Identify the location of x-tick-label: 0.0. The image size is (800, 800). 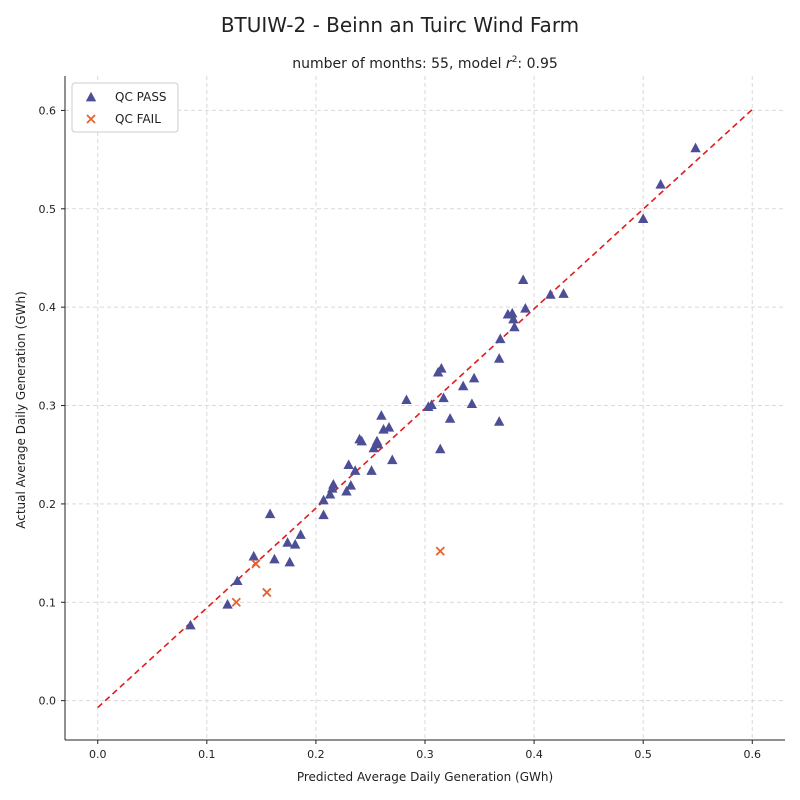
(98, 754).